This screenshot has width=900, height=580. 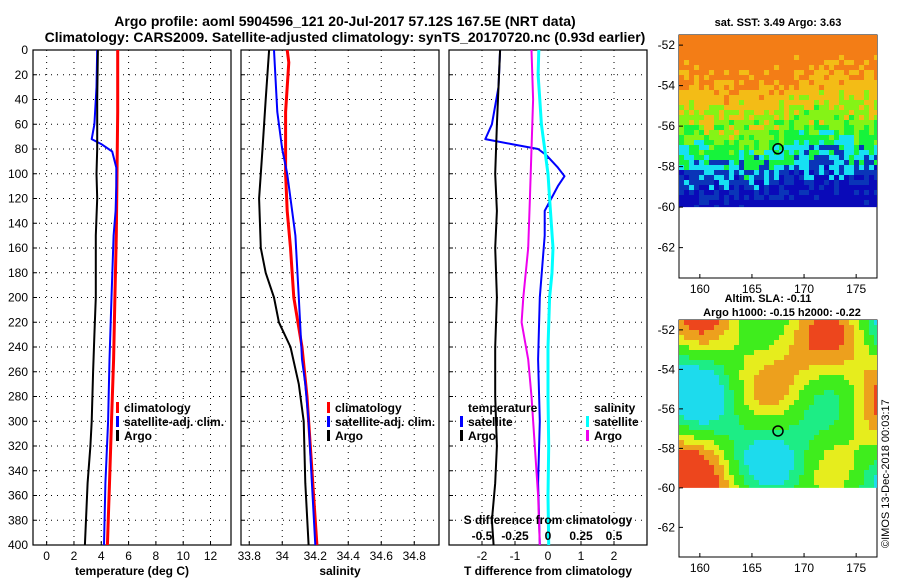 What do you see at coordinates (128, 556) in the screenshot?
I see `x-tick-label: 6` at bounding box center [128, 556].